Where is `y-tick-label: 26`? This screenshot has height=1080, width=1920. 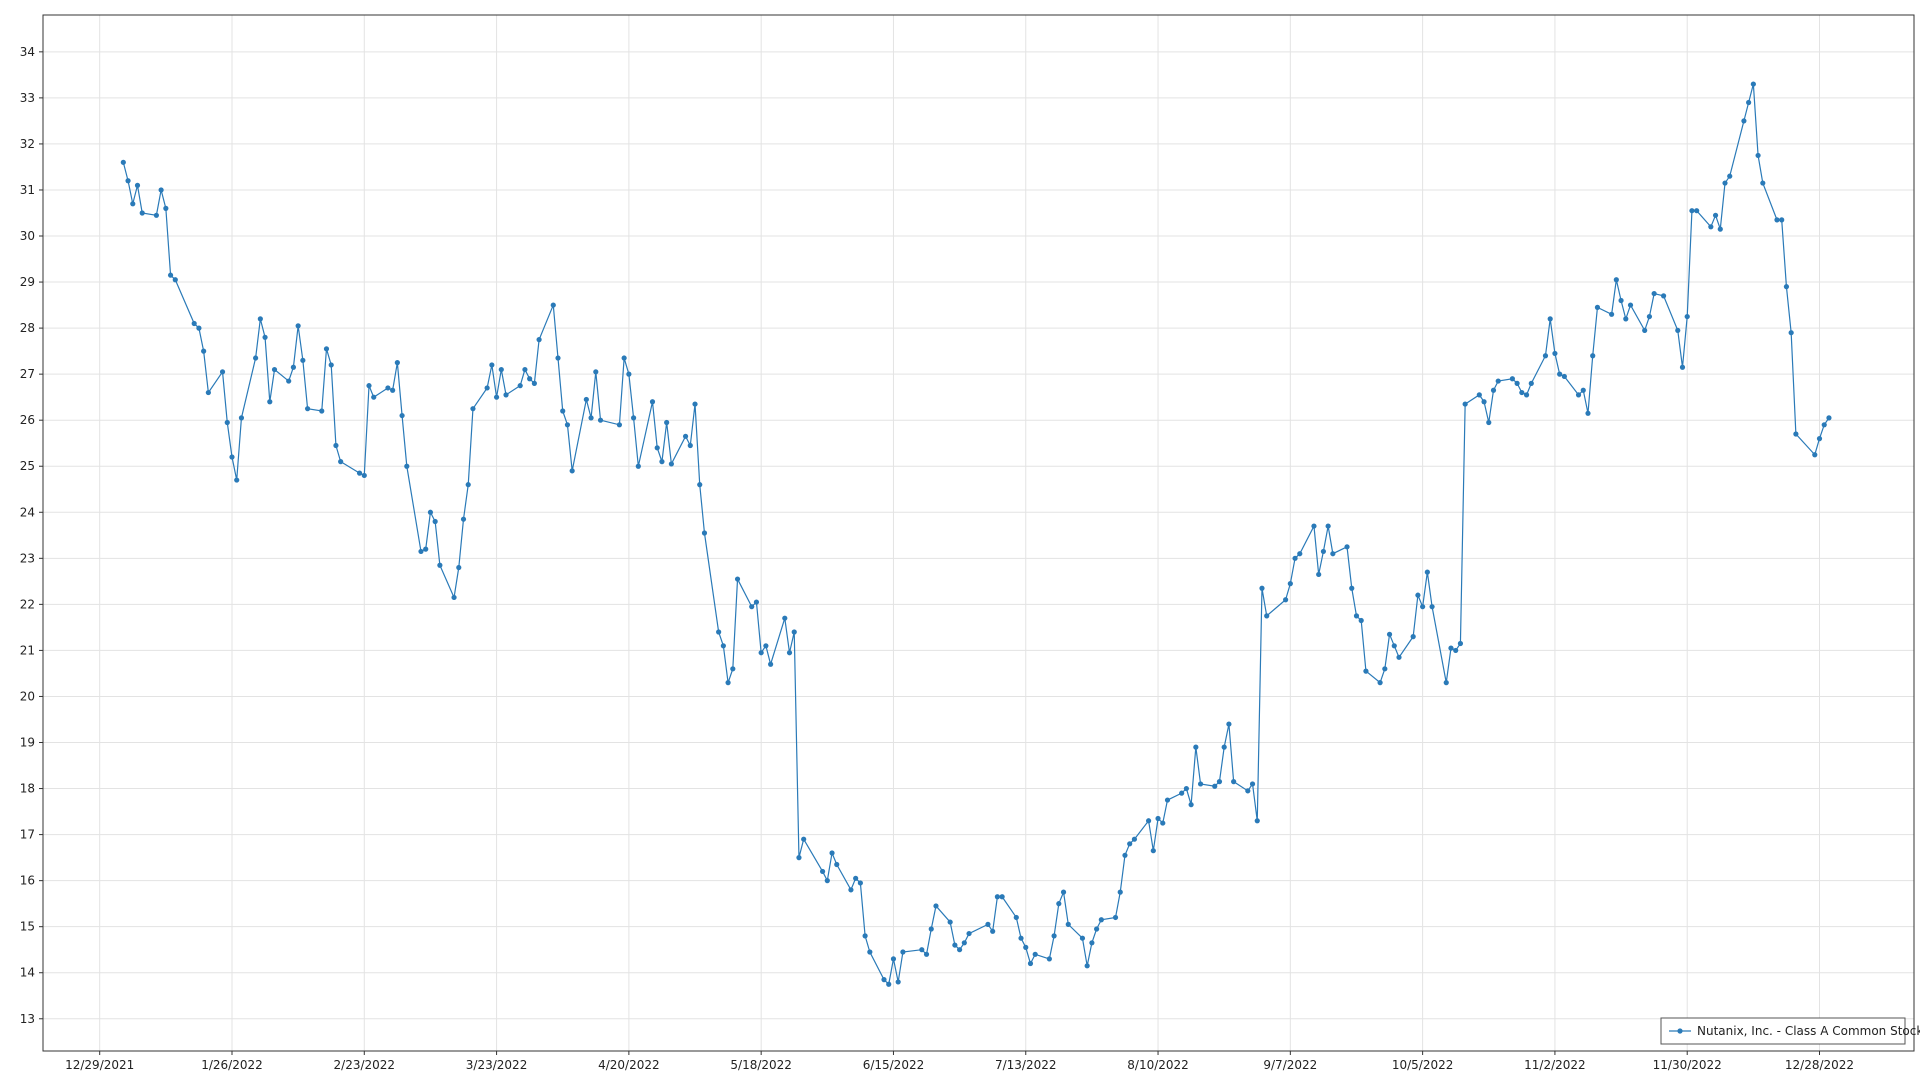
y-tick-label: 26 is located at coordinates (27, 420).